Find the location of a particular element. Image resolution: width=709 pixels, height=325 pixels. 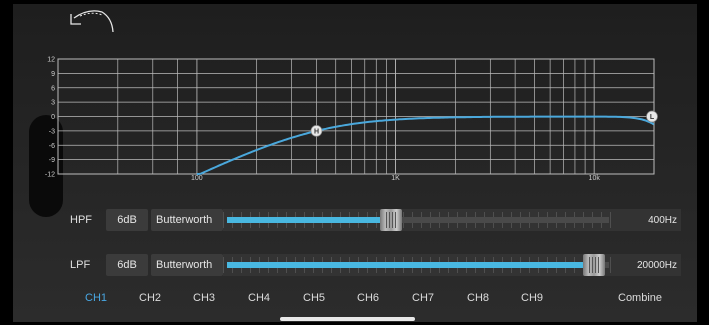

tab-ch3: CH3 is located at coordinates (204, 298).